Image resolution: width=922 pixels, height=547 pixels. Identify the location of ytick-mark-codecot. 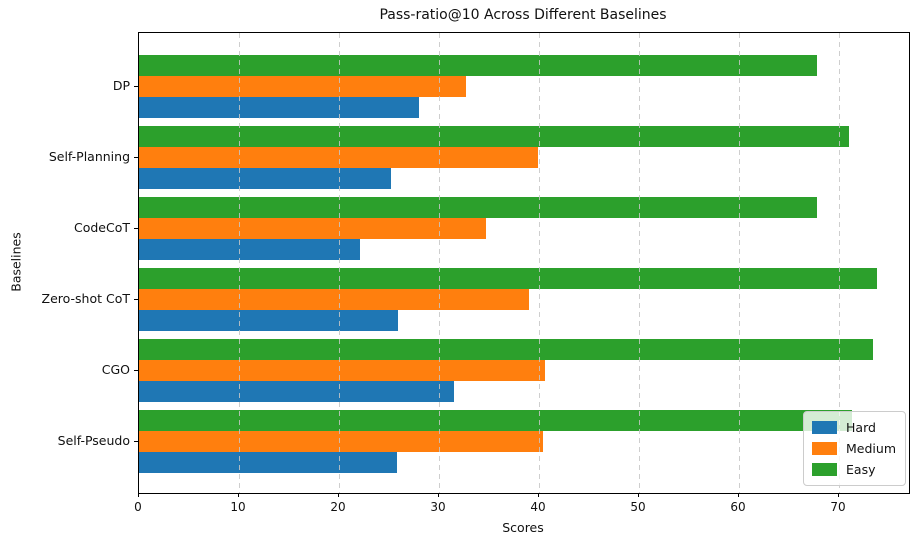
(136, 228).